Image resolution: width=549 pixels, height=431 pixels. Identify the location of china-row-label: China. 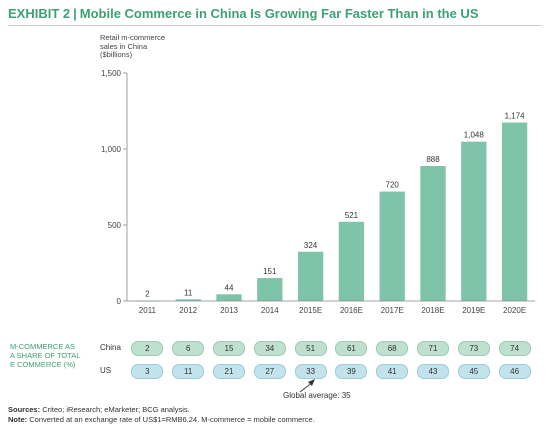
(110, 347).